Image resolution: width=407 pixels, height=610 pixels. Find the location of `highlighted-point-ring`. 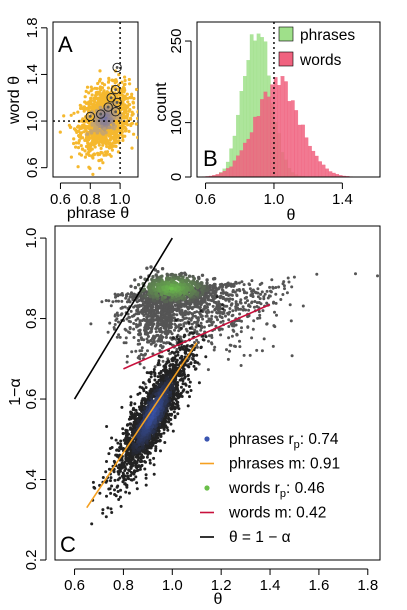

highlighted-point-ring is located at coordinates (117, 67).